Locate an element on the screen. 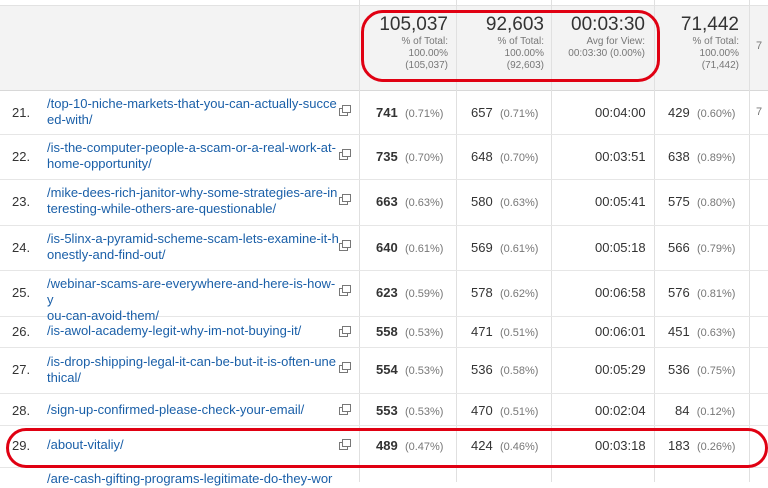 The image size is (768, 488). unique-pageviews-sub1: % of Total: is located at coordinates (520, 41).